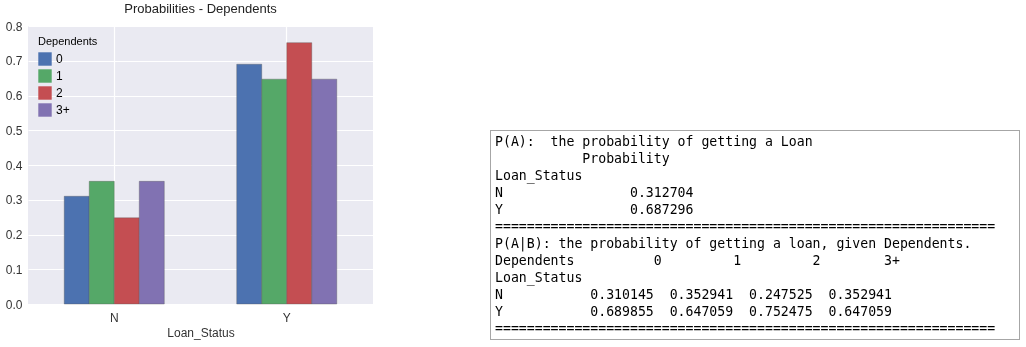 The height and width of the screenshot is (347, 1026). Describe the element at coordinates (63, 110) in the screenshot. I see `legend-label: 3+` at that location.